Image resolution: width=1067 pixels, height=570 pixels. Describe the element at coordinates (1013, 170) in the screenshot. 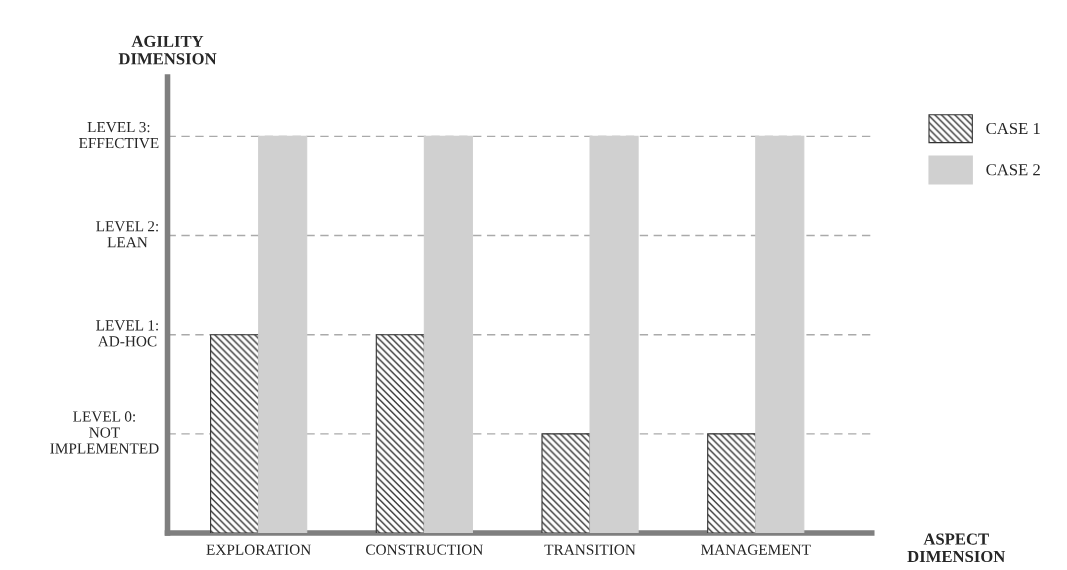

I see `legend-label: CASE 2` at that location.